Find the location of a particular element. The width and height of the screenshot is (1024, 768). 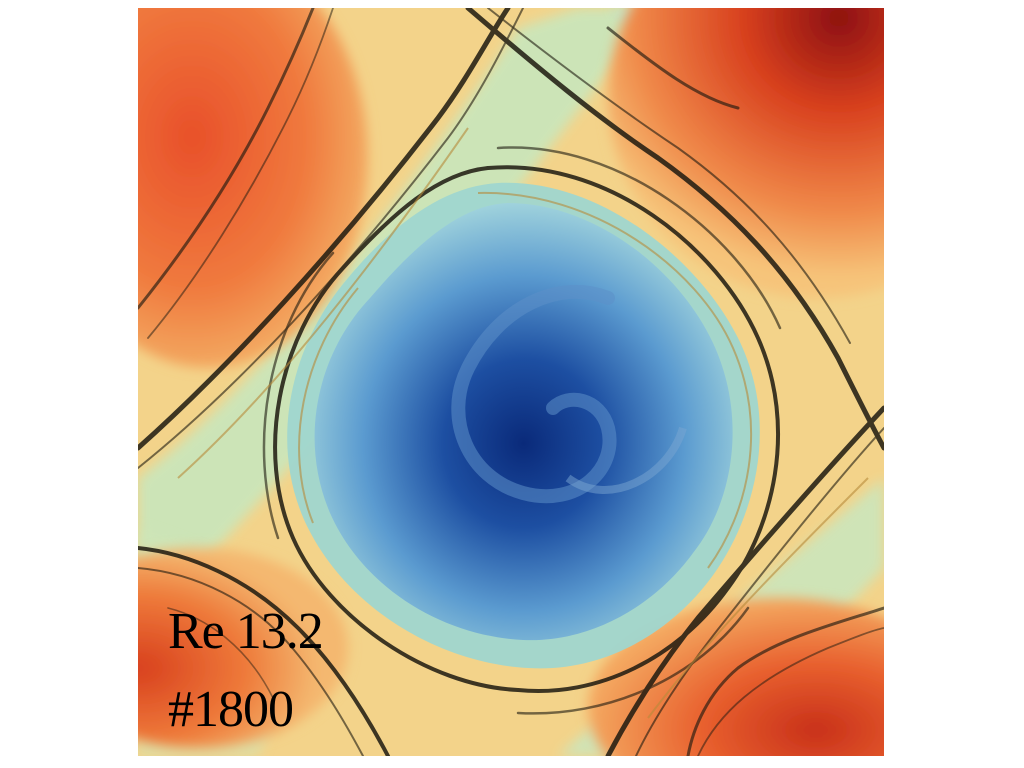

reynolds-number-label: Re 13.2 is located at coordinates (246, 631).